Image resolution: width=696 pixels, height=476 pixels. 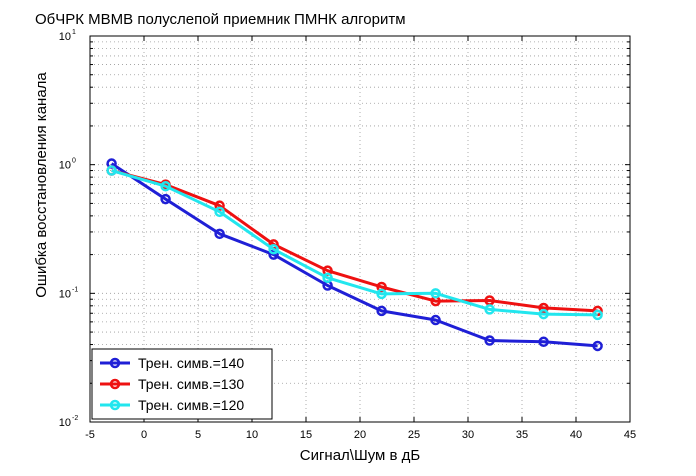 I want to click on legend-item: Трен. симв.=140, so click(x=172, y=363).